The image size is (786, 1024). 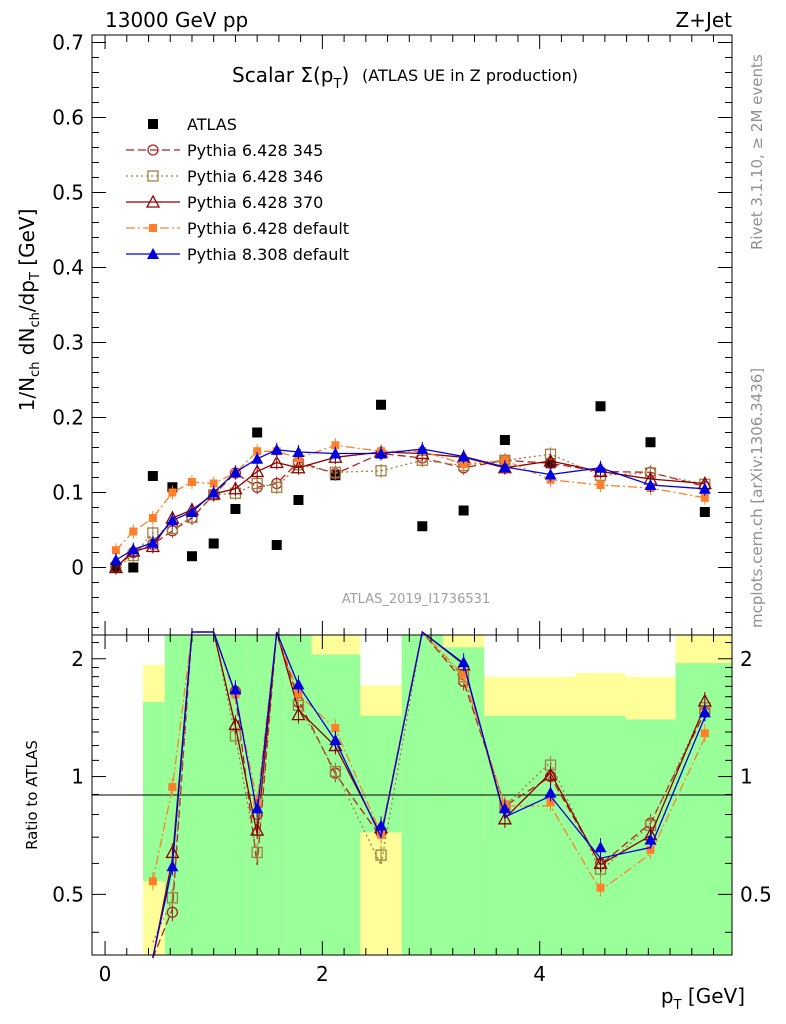 What do you see at coordinates (77, 568) in the screenshot?
I see `main-ytick-label: 0` at bounding box center [77, 568].